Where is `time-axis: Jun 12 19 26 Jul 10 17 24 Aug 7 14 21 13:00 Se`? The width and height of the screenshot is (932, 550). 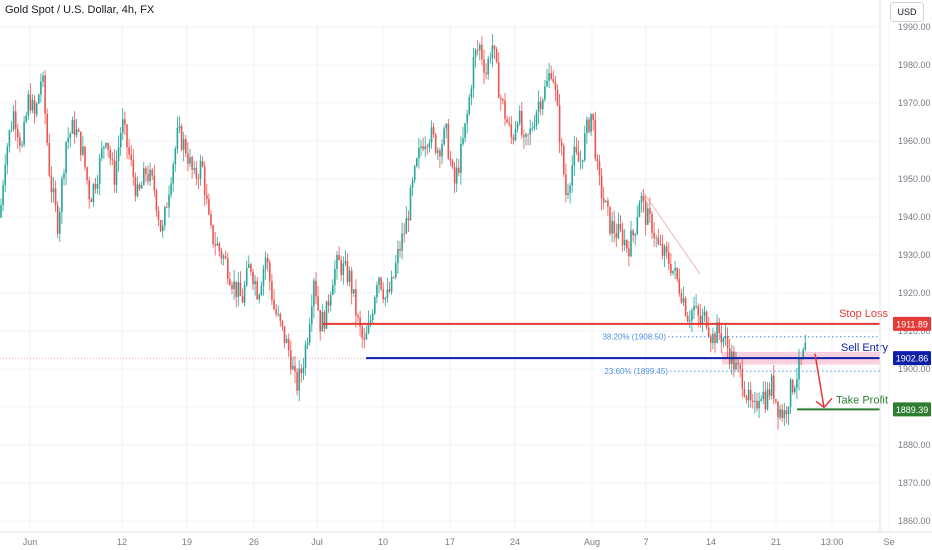
time-axis: Jun 12 19 26 Jul 10 17 24 Aug 7 14 21 13:00 Se is located at coordinates (466, 539).